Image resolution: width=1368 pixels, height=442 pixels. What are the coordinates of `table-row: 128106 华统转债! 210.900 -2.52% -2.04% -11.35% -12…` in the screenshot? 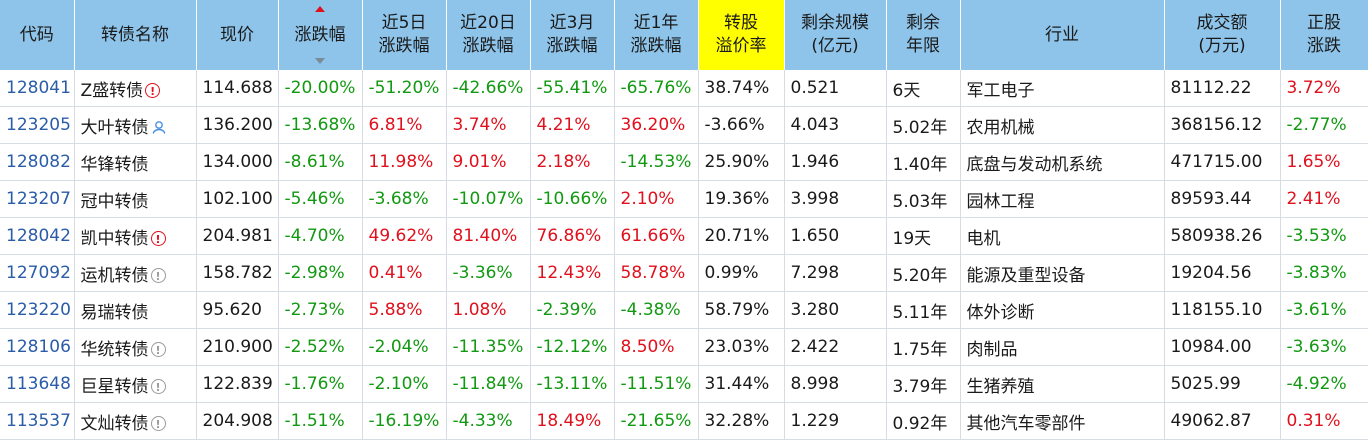 It's located at (684, 347).